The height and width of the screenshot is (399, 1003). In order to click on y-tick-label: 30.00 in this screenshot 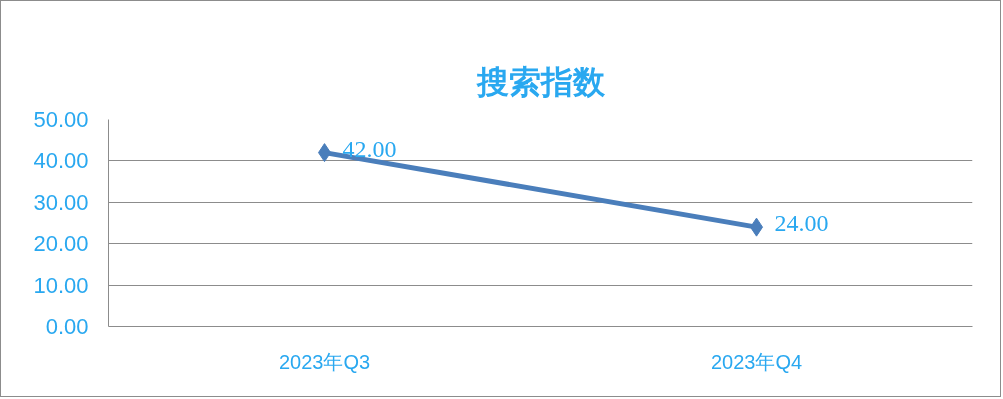, I will do `click(61, 202)`.